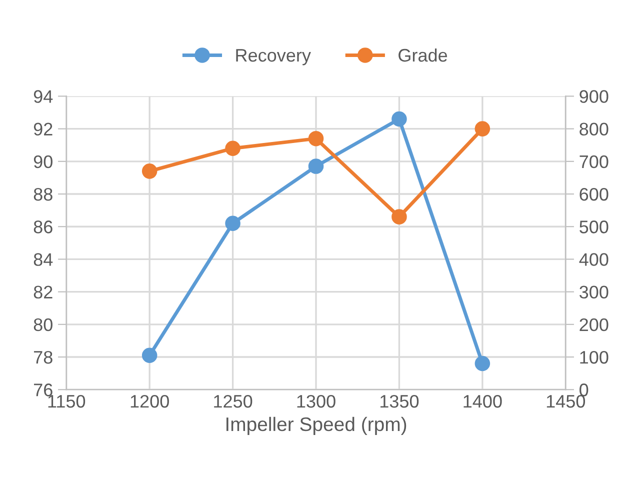  I want to click on y-tick-label: 90, so click(43, 161).